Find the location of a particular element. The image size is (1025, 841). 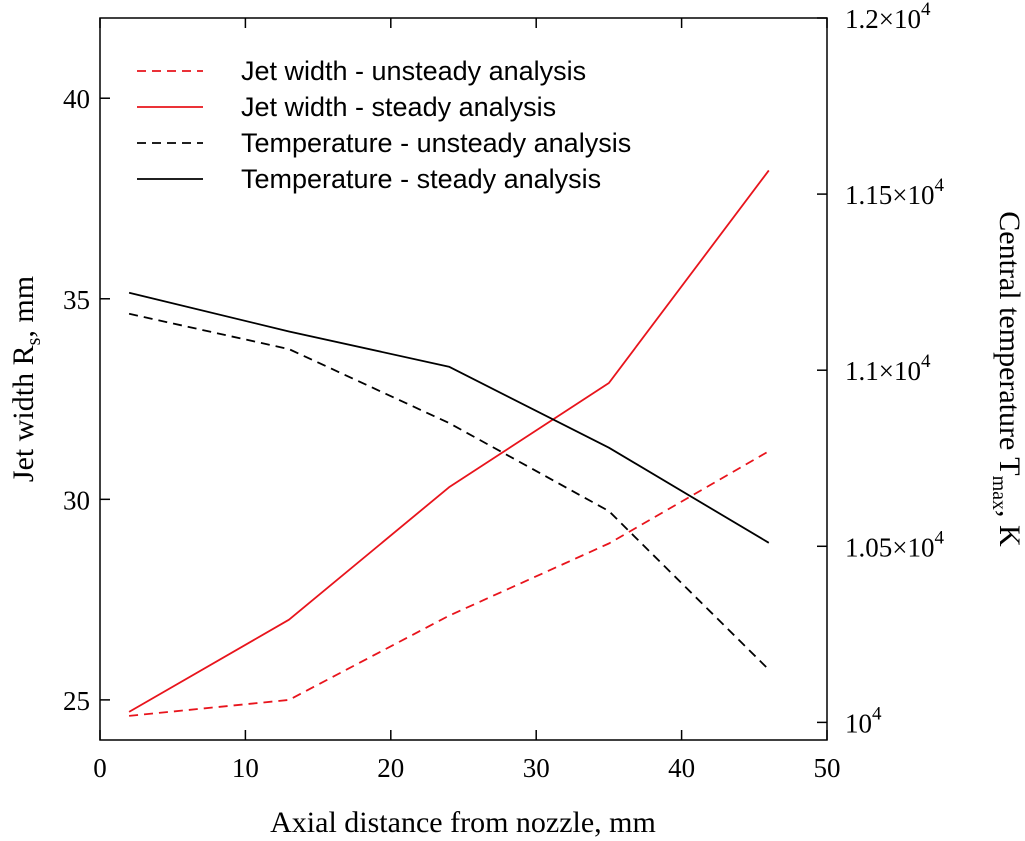

y-right-title-main: Central temperature T is located at coordinates (1009, 343).